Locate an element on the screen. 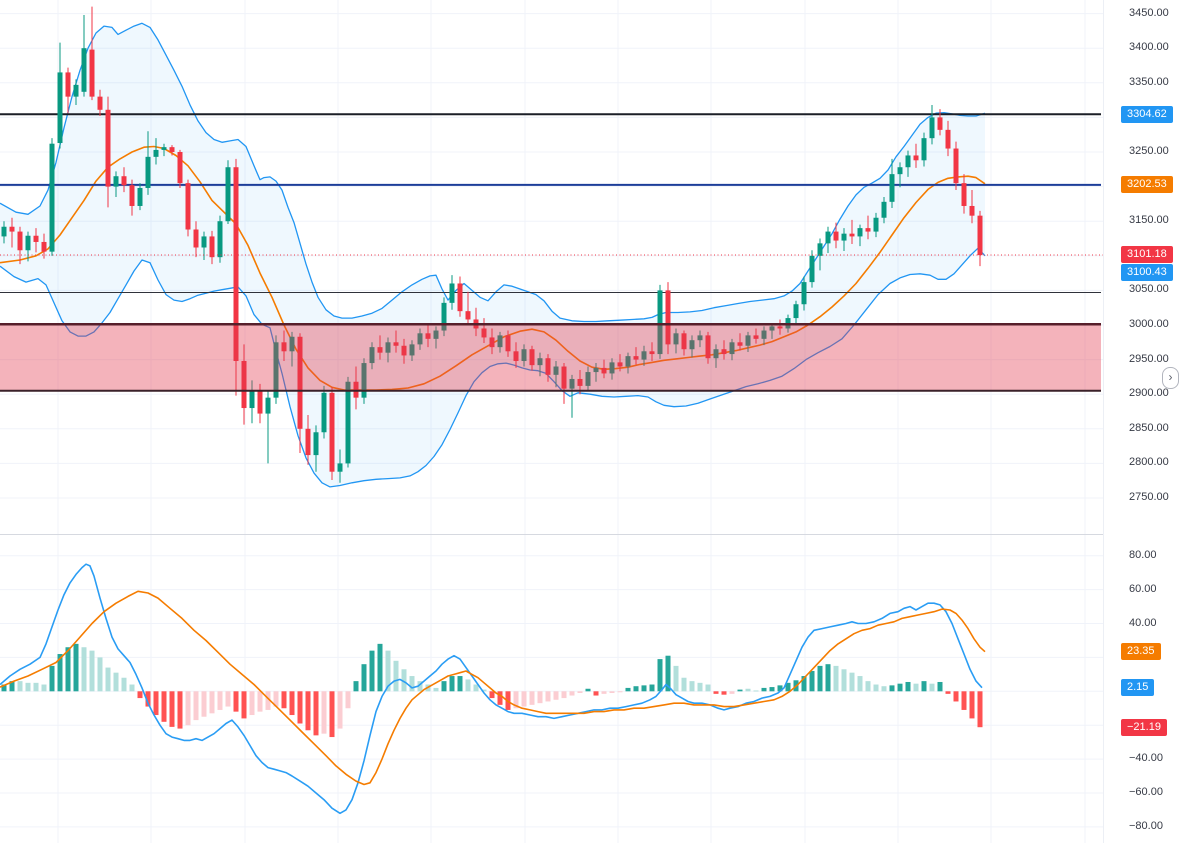 The width and height of the screenshot is (1180, 843). price-axis-label: 2750.00 is located at coordinates (1149, 497).